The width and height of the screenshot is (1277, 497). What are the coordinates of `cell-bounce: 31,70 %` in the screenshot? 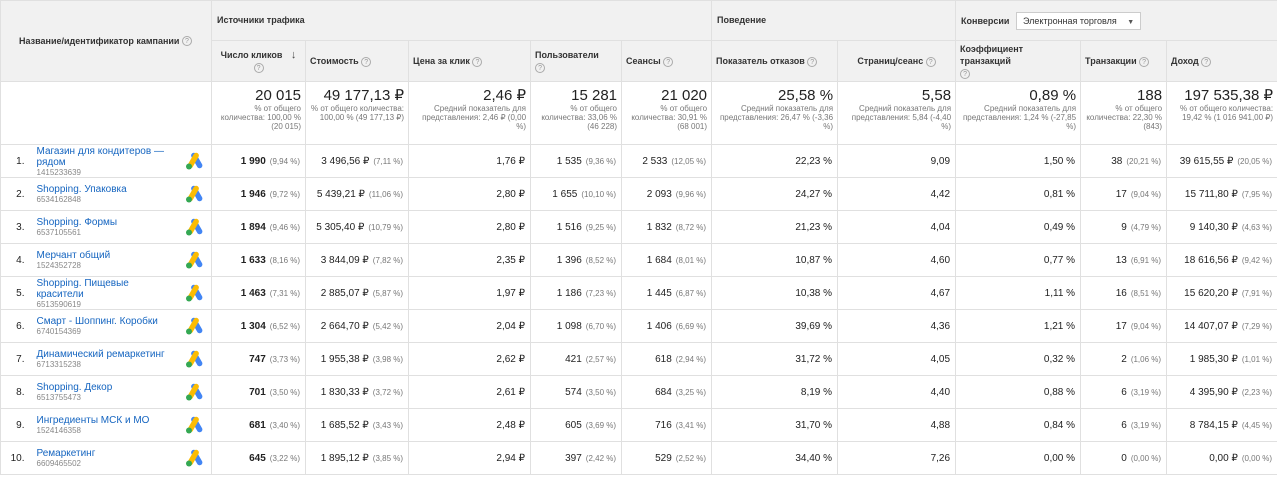 It's located at (775, 425).